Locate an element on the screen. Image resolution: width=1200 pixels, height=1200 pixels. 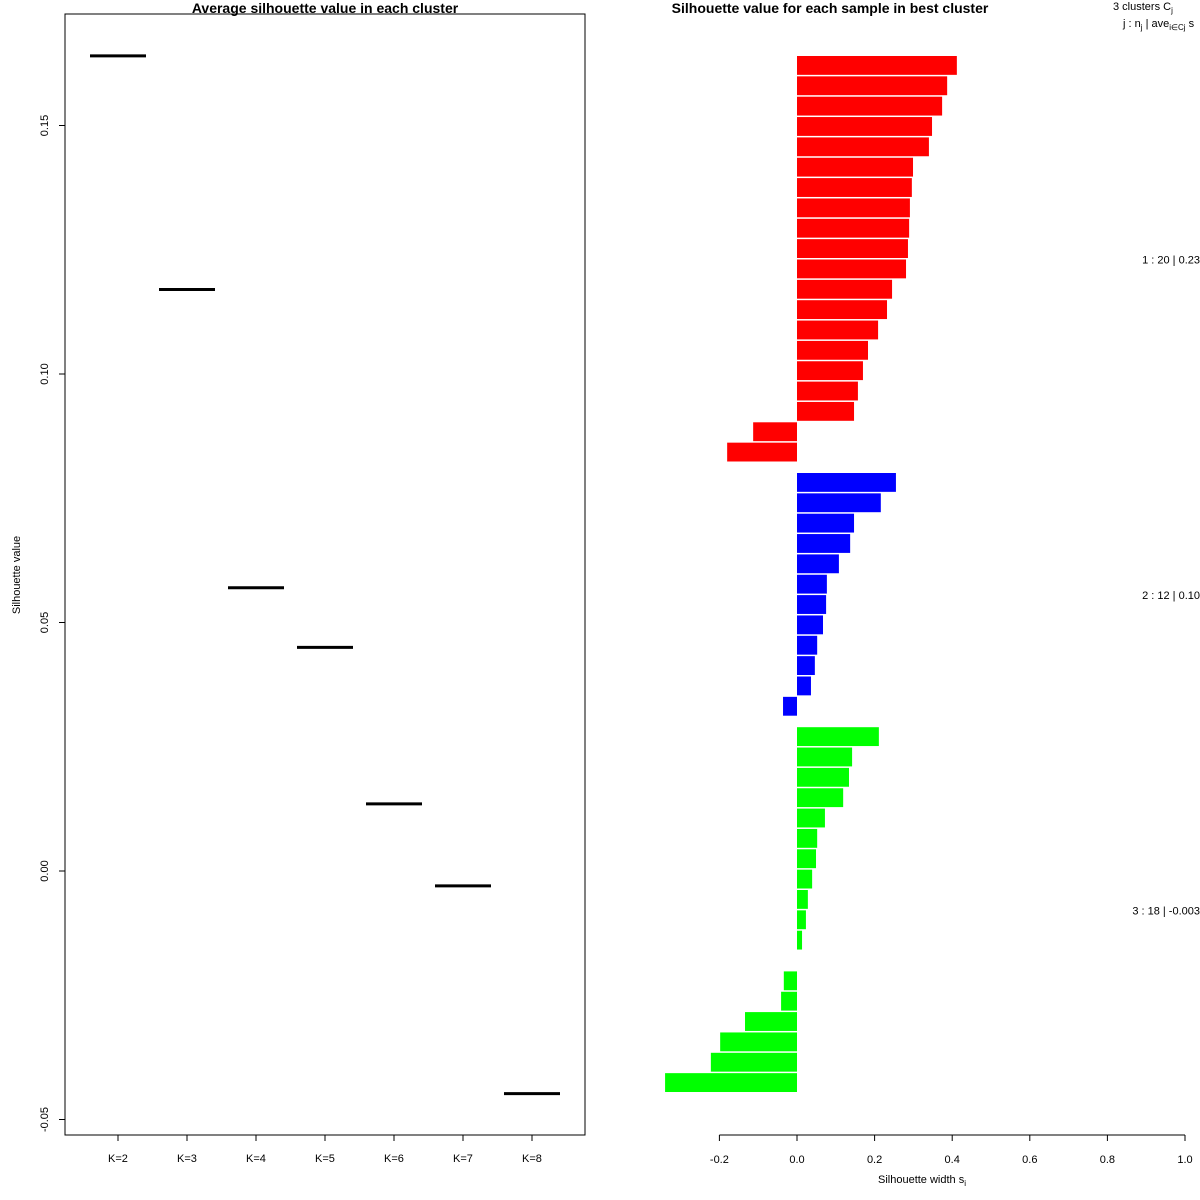
cluster-1-summary: 1 : 20 | 0.23 is located at coordinates (1171, 261).